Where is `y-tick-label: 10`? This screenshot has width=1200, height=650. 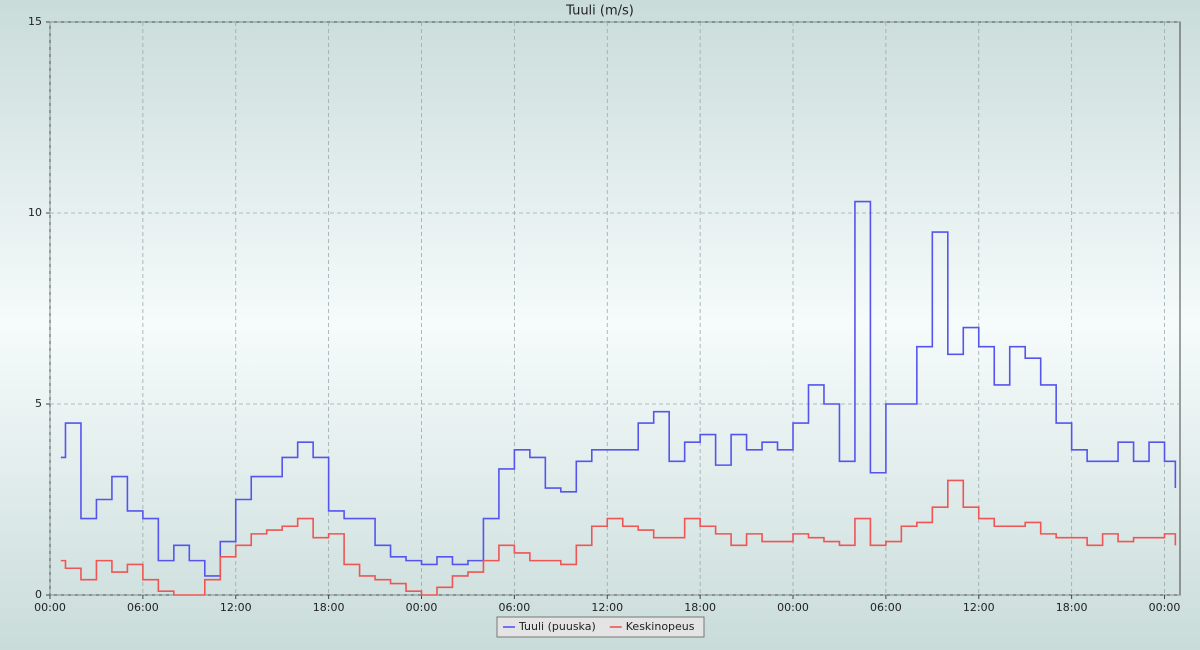 y-tick-label: 10 is located at coordinates (35, 212).